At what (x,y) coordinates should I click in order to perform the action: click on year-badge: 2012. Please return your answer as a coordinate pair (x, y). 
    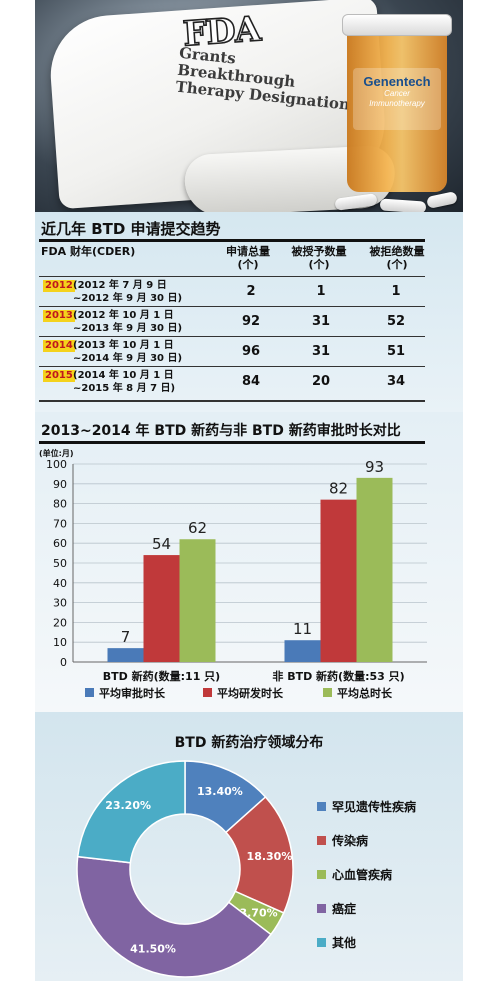
    Looking at the image, I should click on (59, 286).